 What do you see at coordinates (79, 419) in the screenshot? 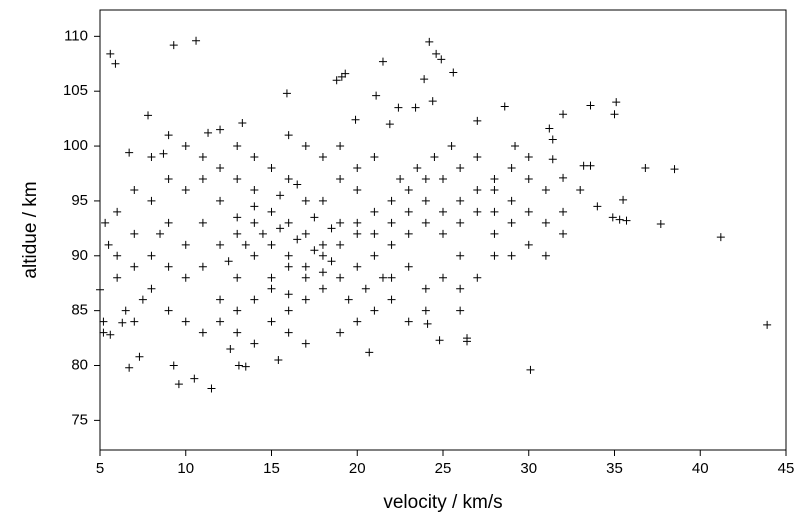
I see `y-tick-label: 75` at bounding box center [79, 419].